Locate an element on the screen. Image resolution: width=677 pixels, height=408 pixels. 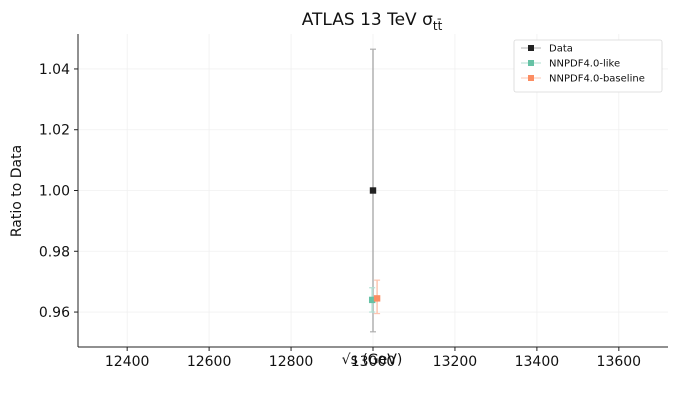
y-tick-label: 1.02 is located at coordinates (54, 131).